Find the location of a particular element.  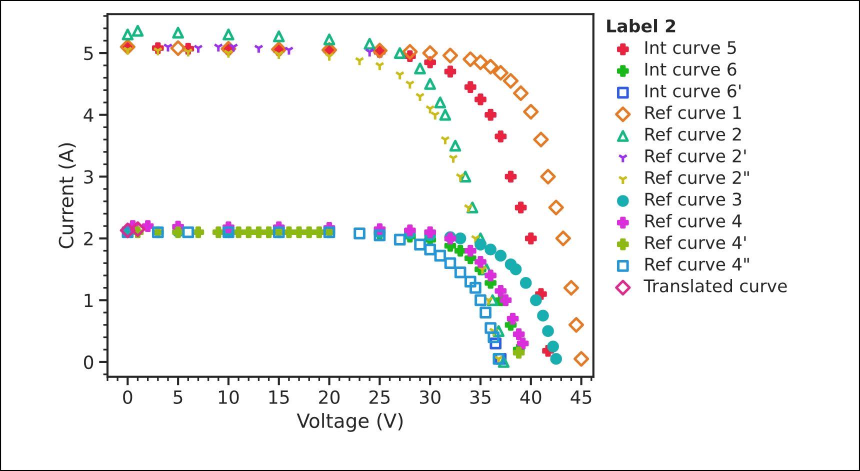

legend-title: Label 2 is located at coordinates (641, 25).